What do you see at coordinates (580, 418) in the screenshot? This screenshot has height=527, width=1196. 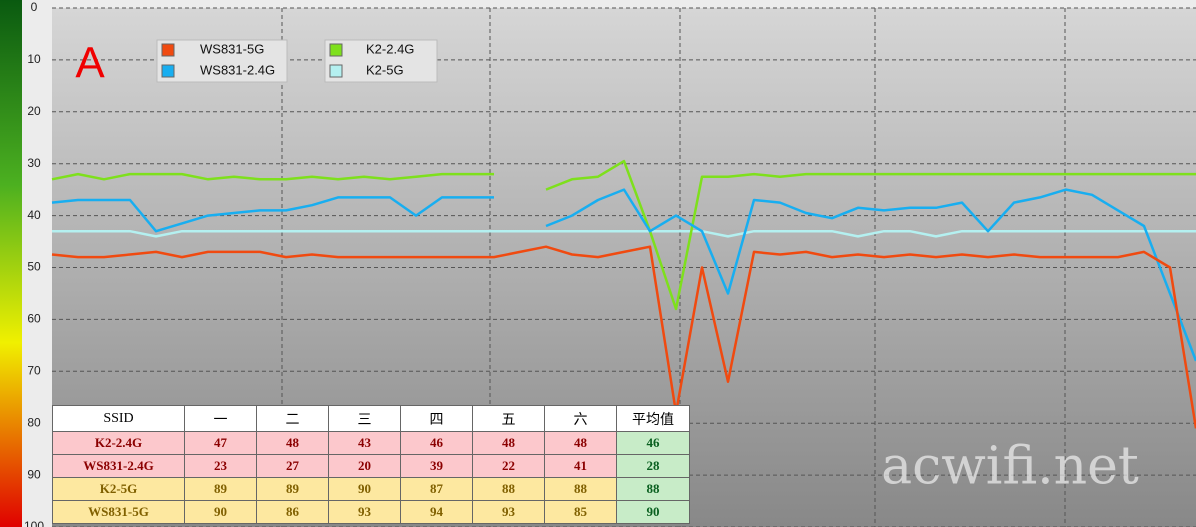 I see `header-cell: 六` at bounding box center [580, 418].